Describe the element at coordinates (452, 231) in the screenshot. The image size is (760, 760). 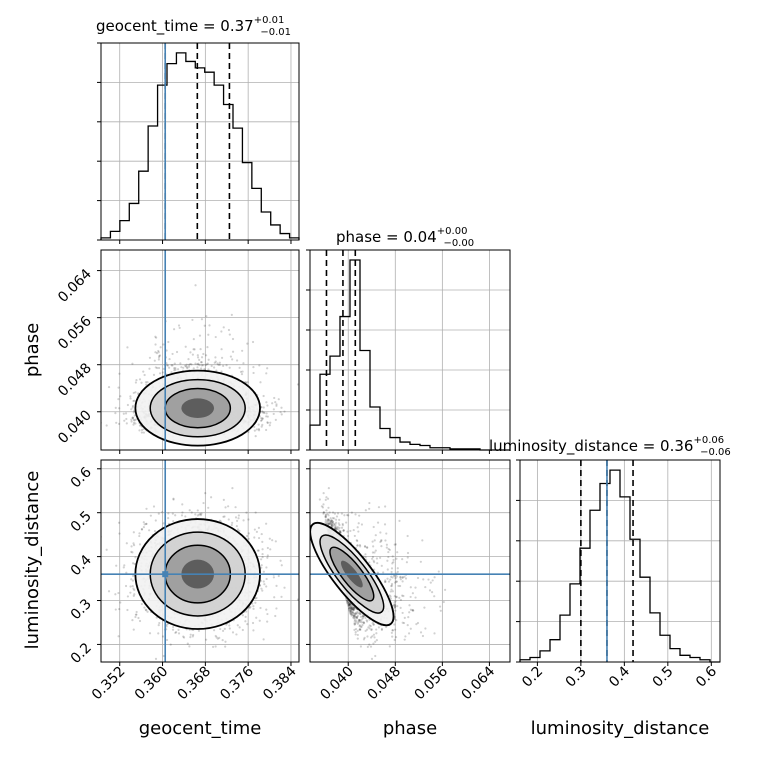
I see `title-phase-sup: +0.00` at that location.